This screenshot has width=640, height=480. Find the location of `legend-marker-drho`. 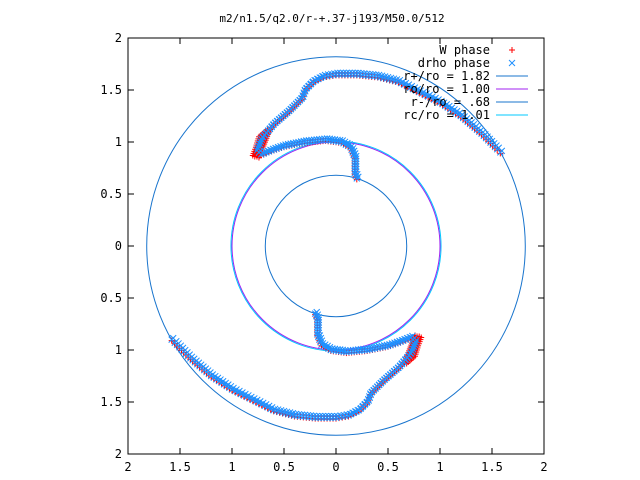

legend-marker-drho is located at coordinates (512, 63).